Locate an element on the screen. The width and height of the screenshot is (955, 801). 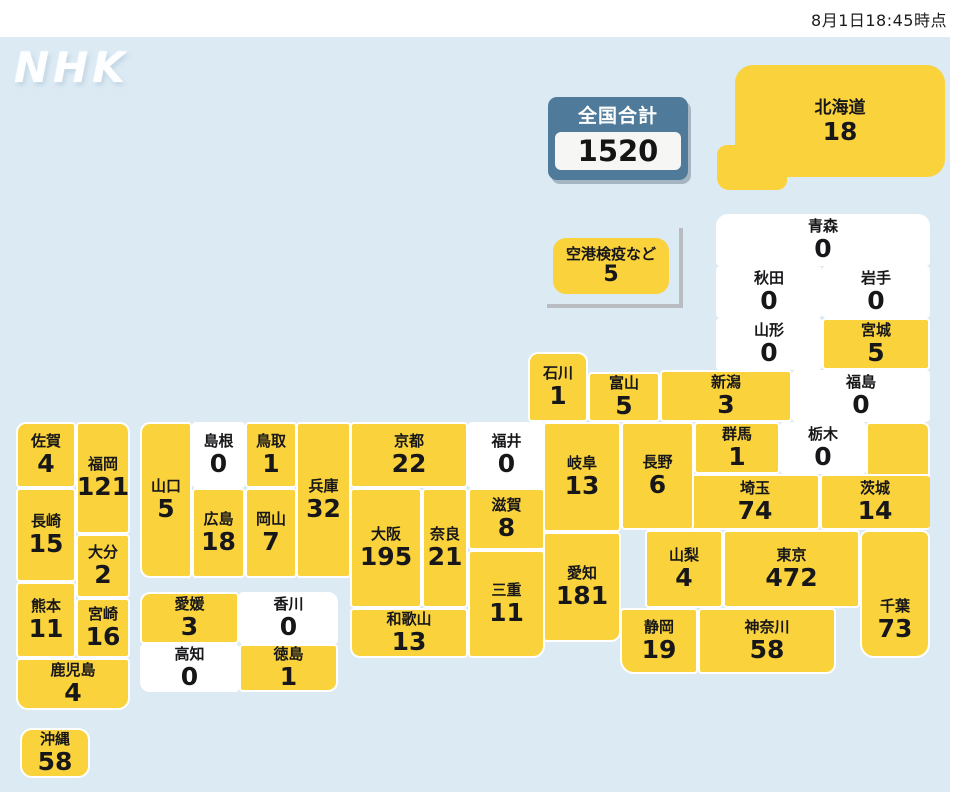
pref-tokyo-name: 東京 is located at coordinates (791, 555).